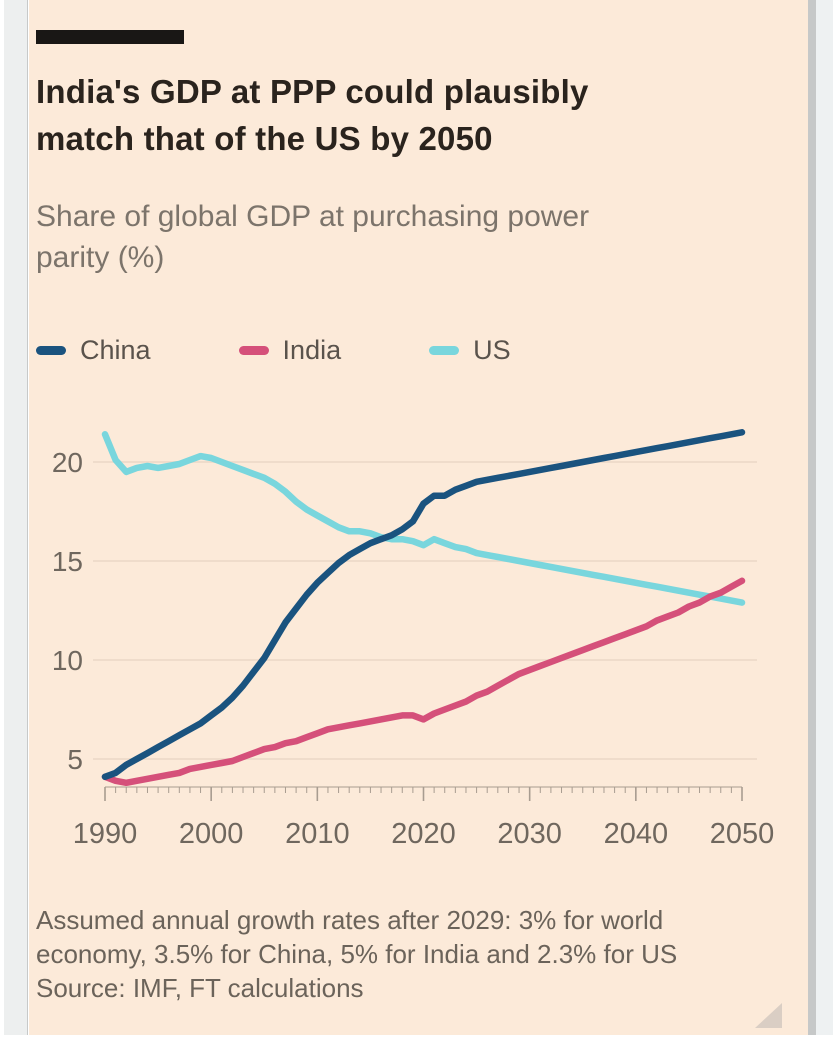 The height and width of the screenshot is (1049, 833). What do you see at coordinates (110, 37) in the screenshot?
I see `ft-top-bar` at bounding box center [110, 37].